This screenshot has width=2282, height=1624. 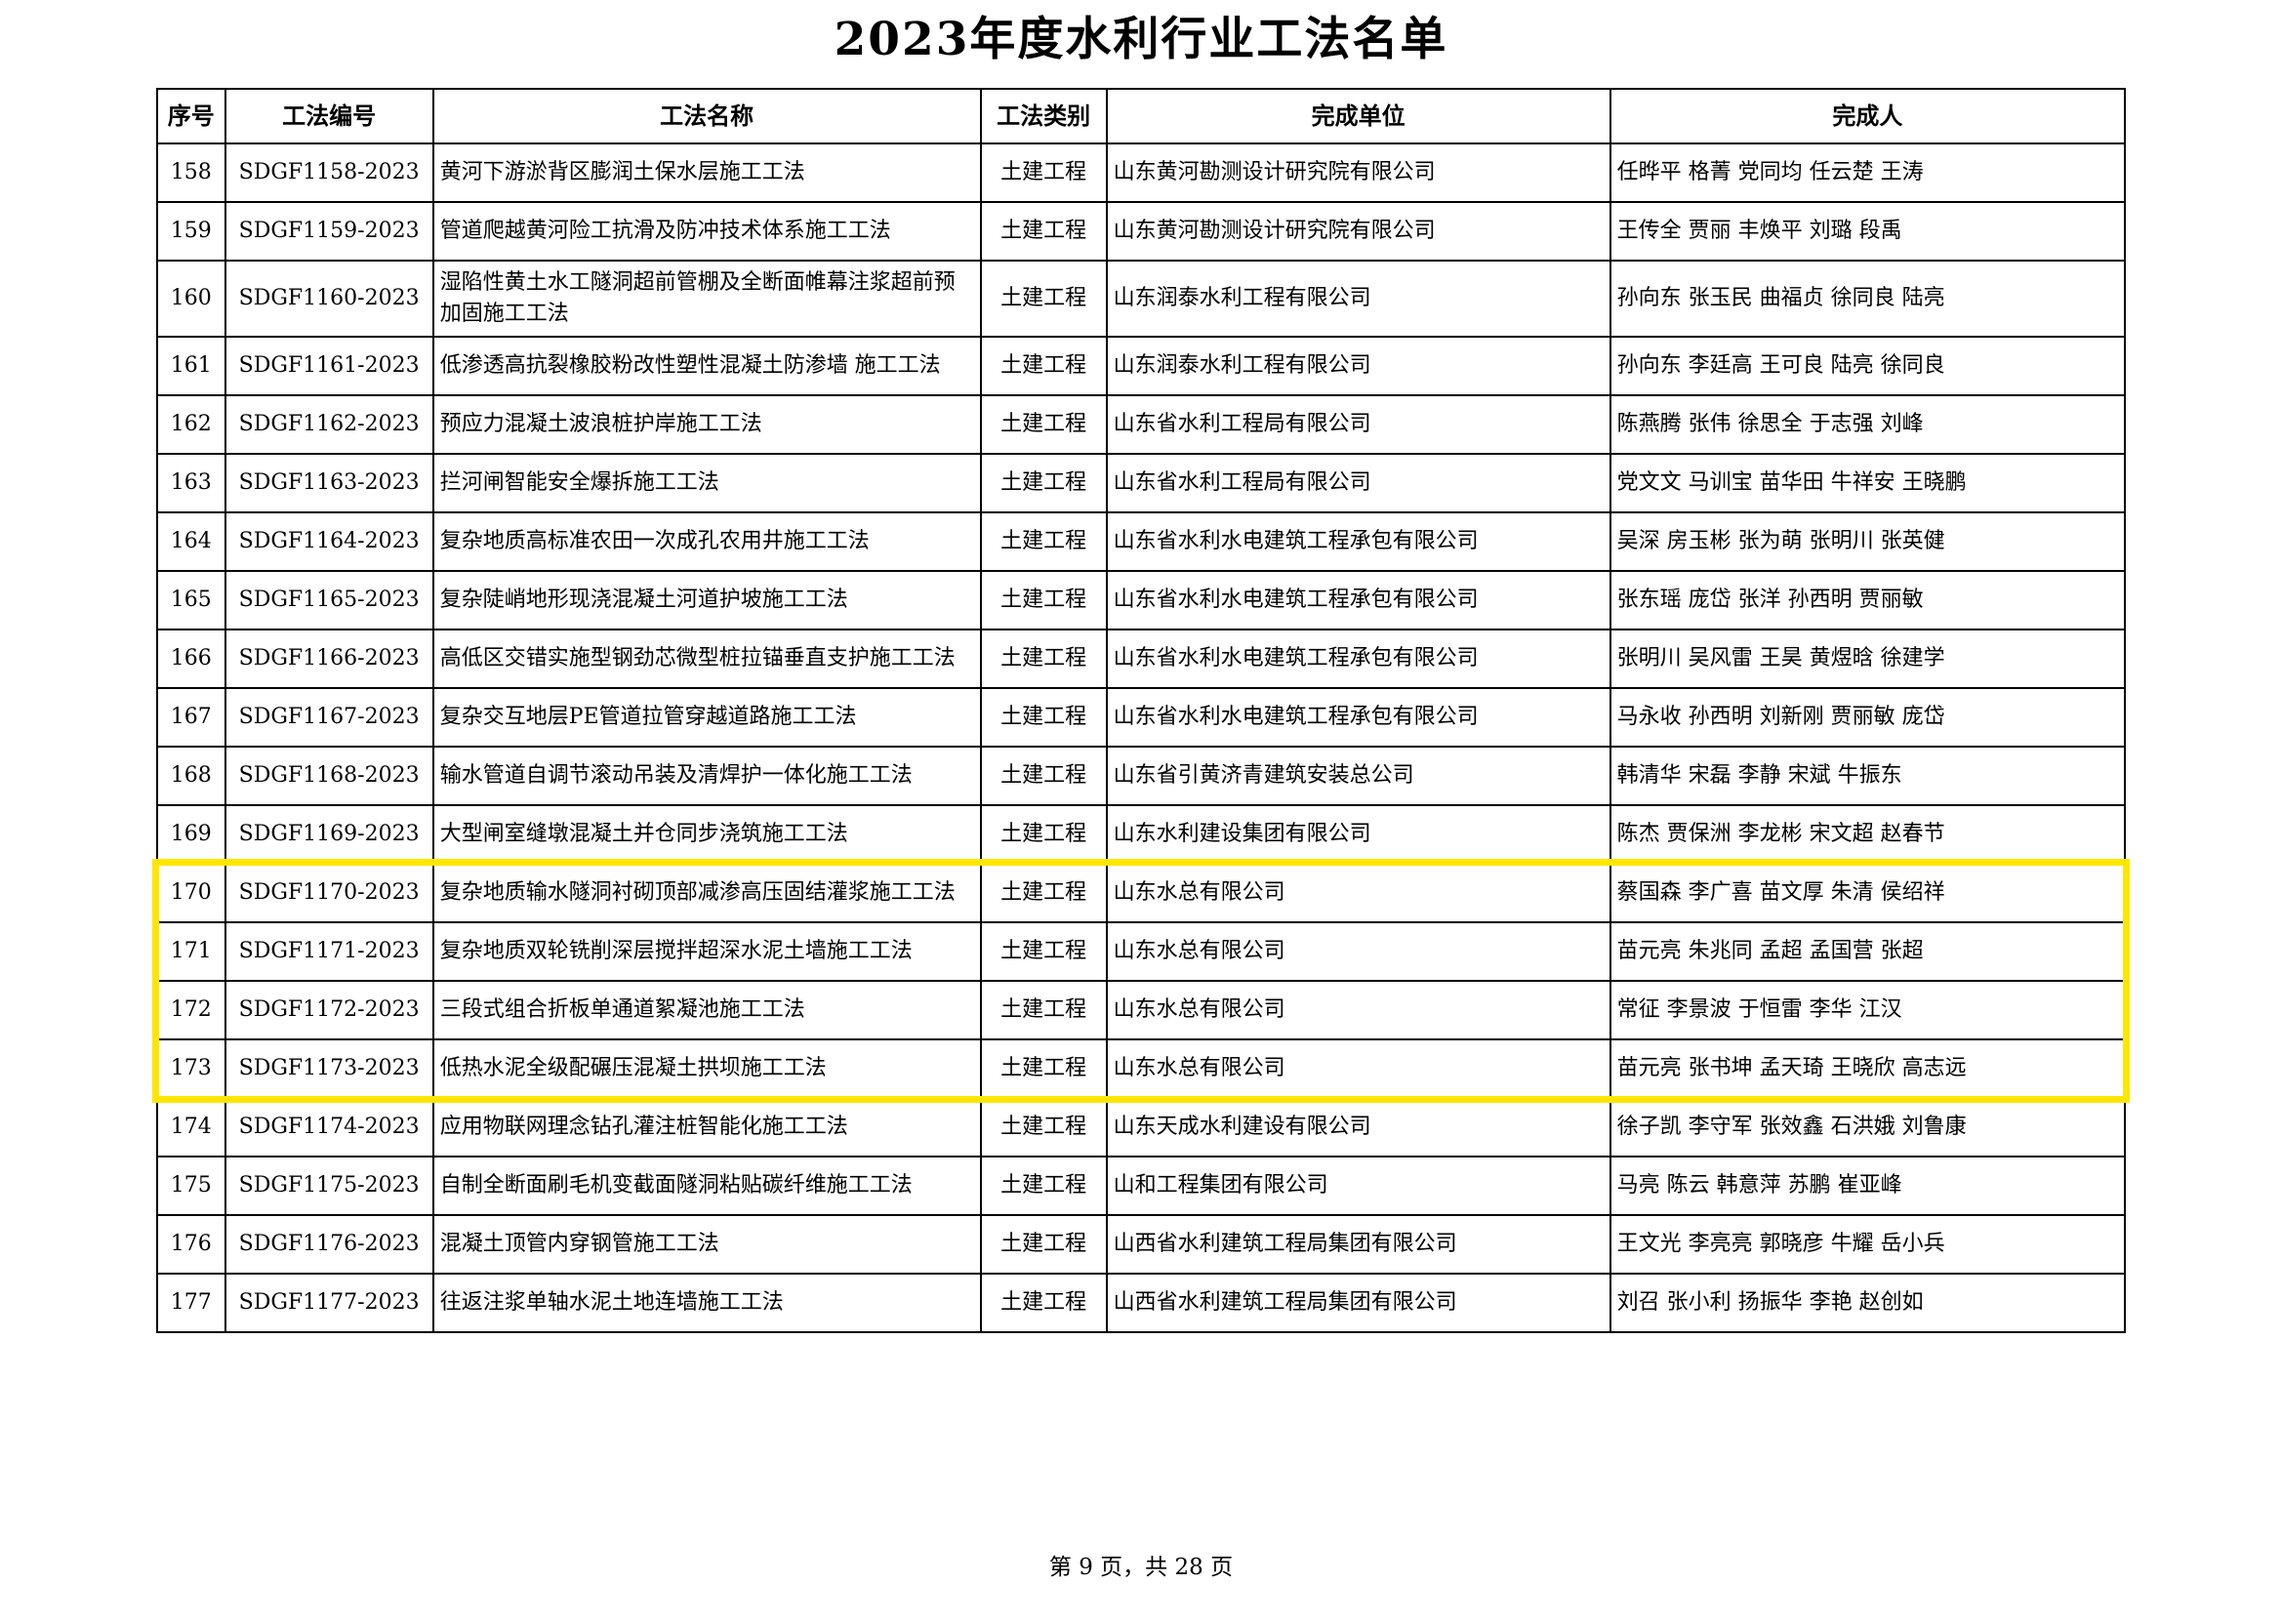 What do you see at coordinates (1868, 365) in the screenshot?
I see `cell-completing-people: 孙向东 李廷高 王可良 陆亮 徐同良` at bounding box center [1868, 365].